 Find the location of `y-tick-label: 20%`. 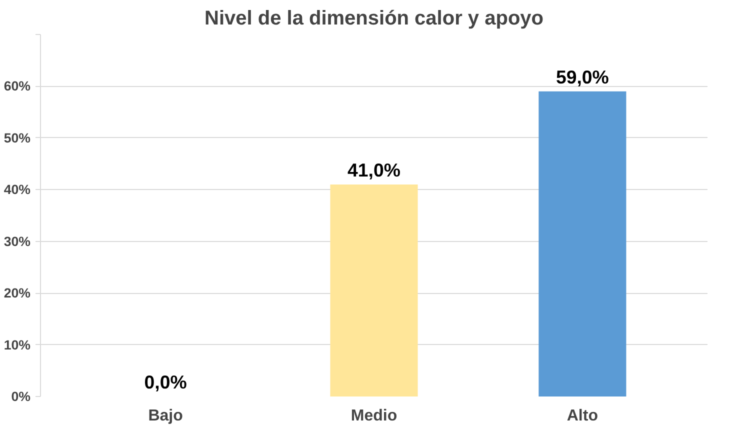

y-tick-label: 20% is located at coordinates (17, 293).